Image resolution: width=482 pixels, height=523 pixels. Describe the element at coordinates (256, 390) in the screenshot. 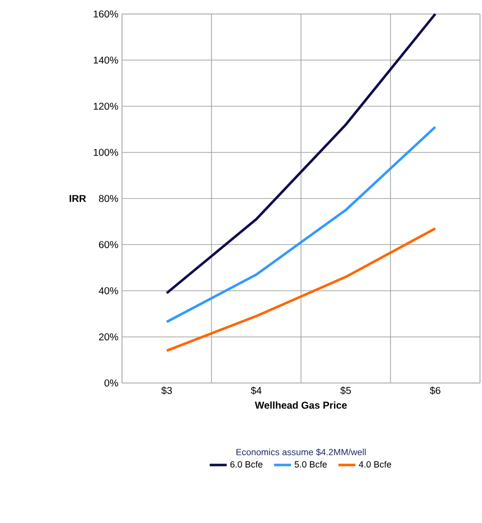

I see `x-tick-label: $4` at that location.